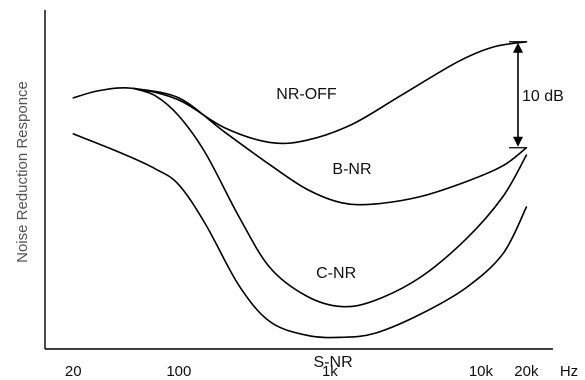 The height and width of the screenshot is (380, 585). What do you see at coordinates (302, 371) in the screenshot?
I see `x-tick-labels: 20 100 1k 10k 20k` at bounding box center [302, 371].